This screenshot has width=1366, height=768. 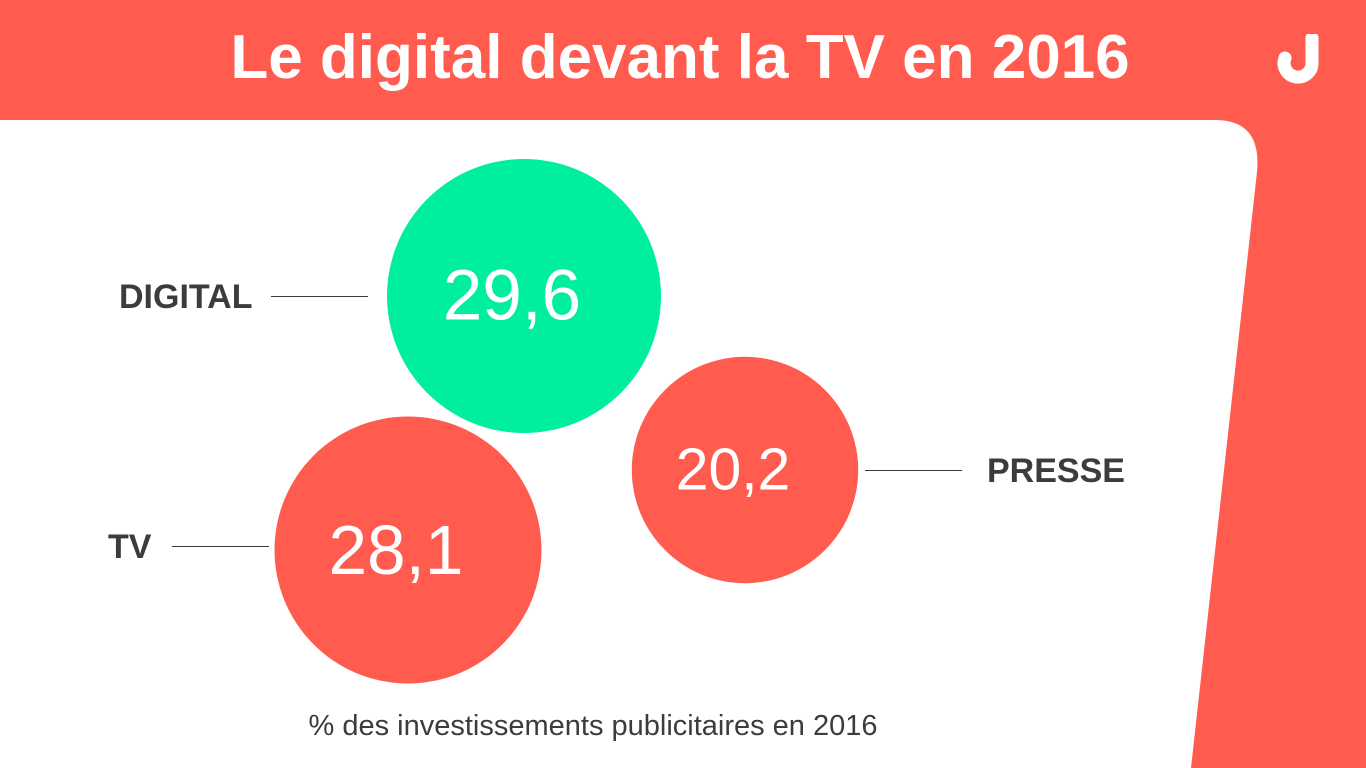 I want to click on leader-line-digital, so click(x=319, y=296).